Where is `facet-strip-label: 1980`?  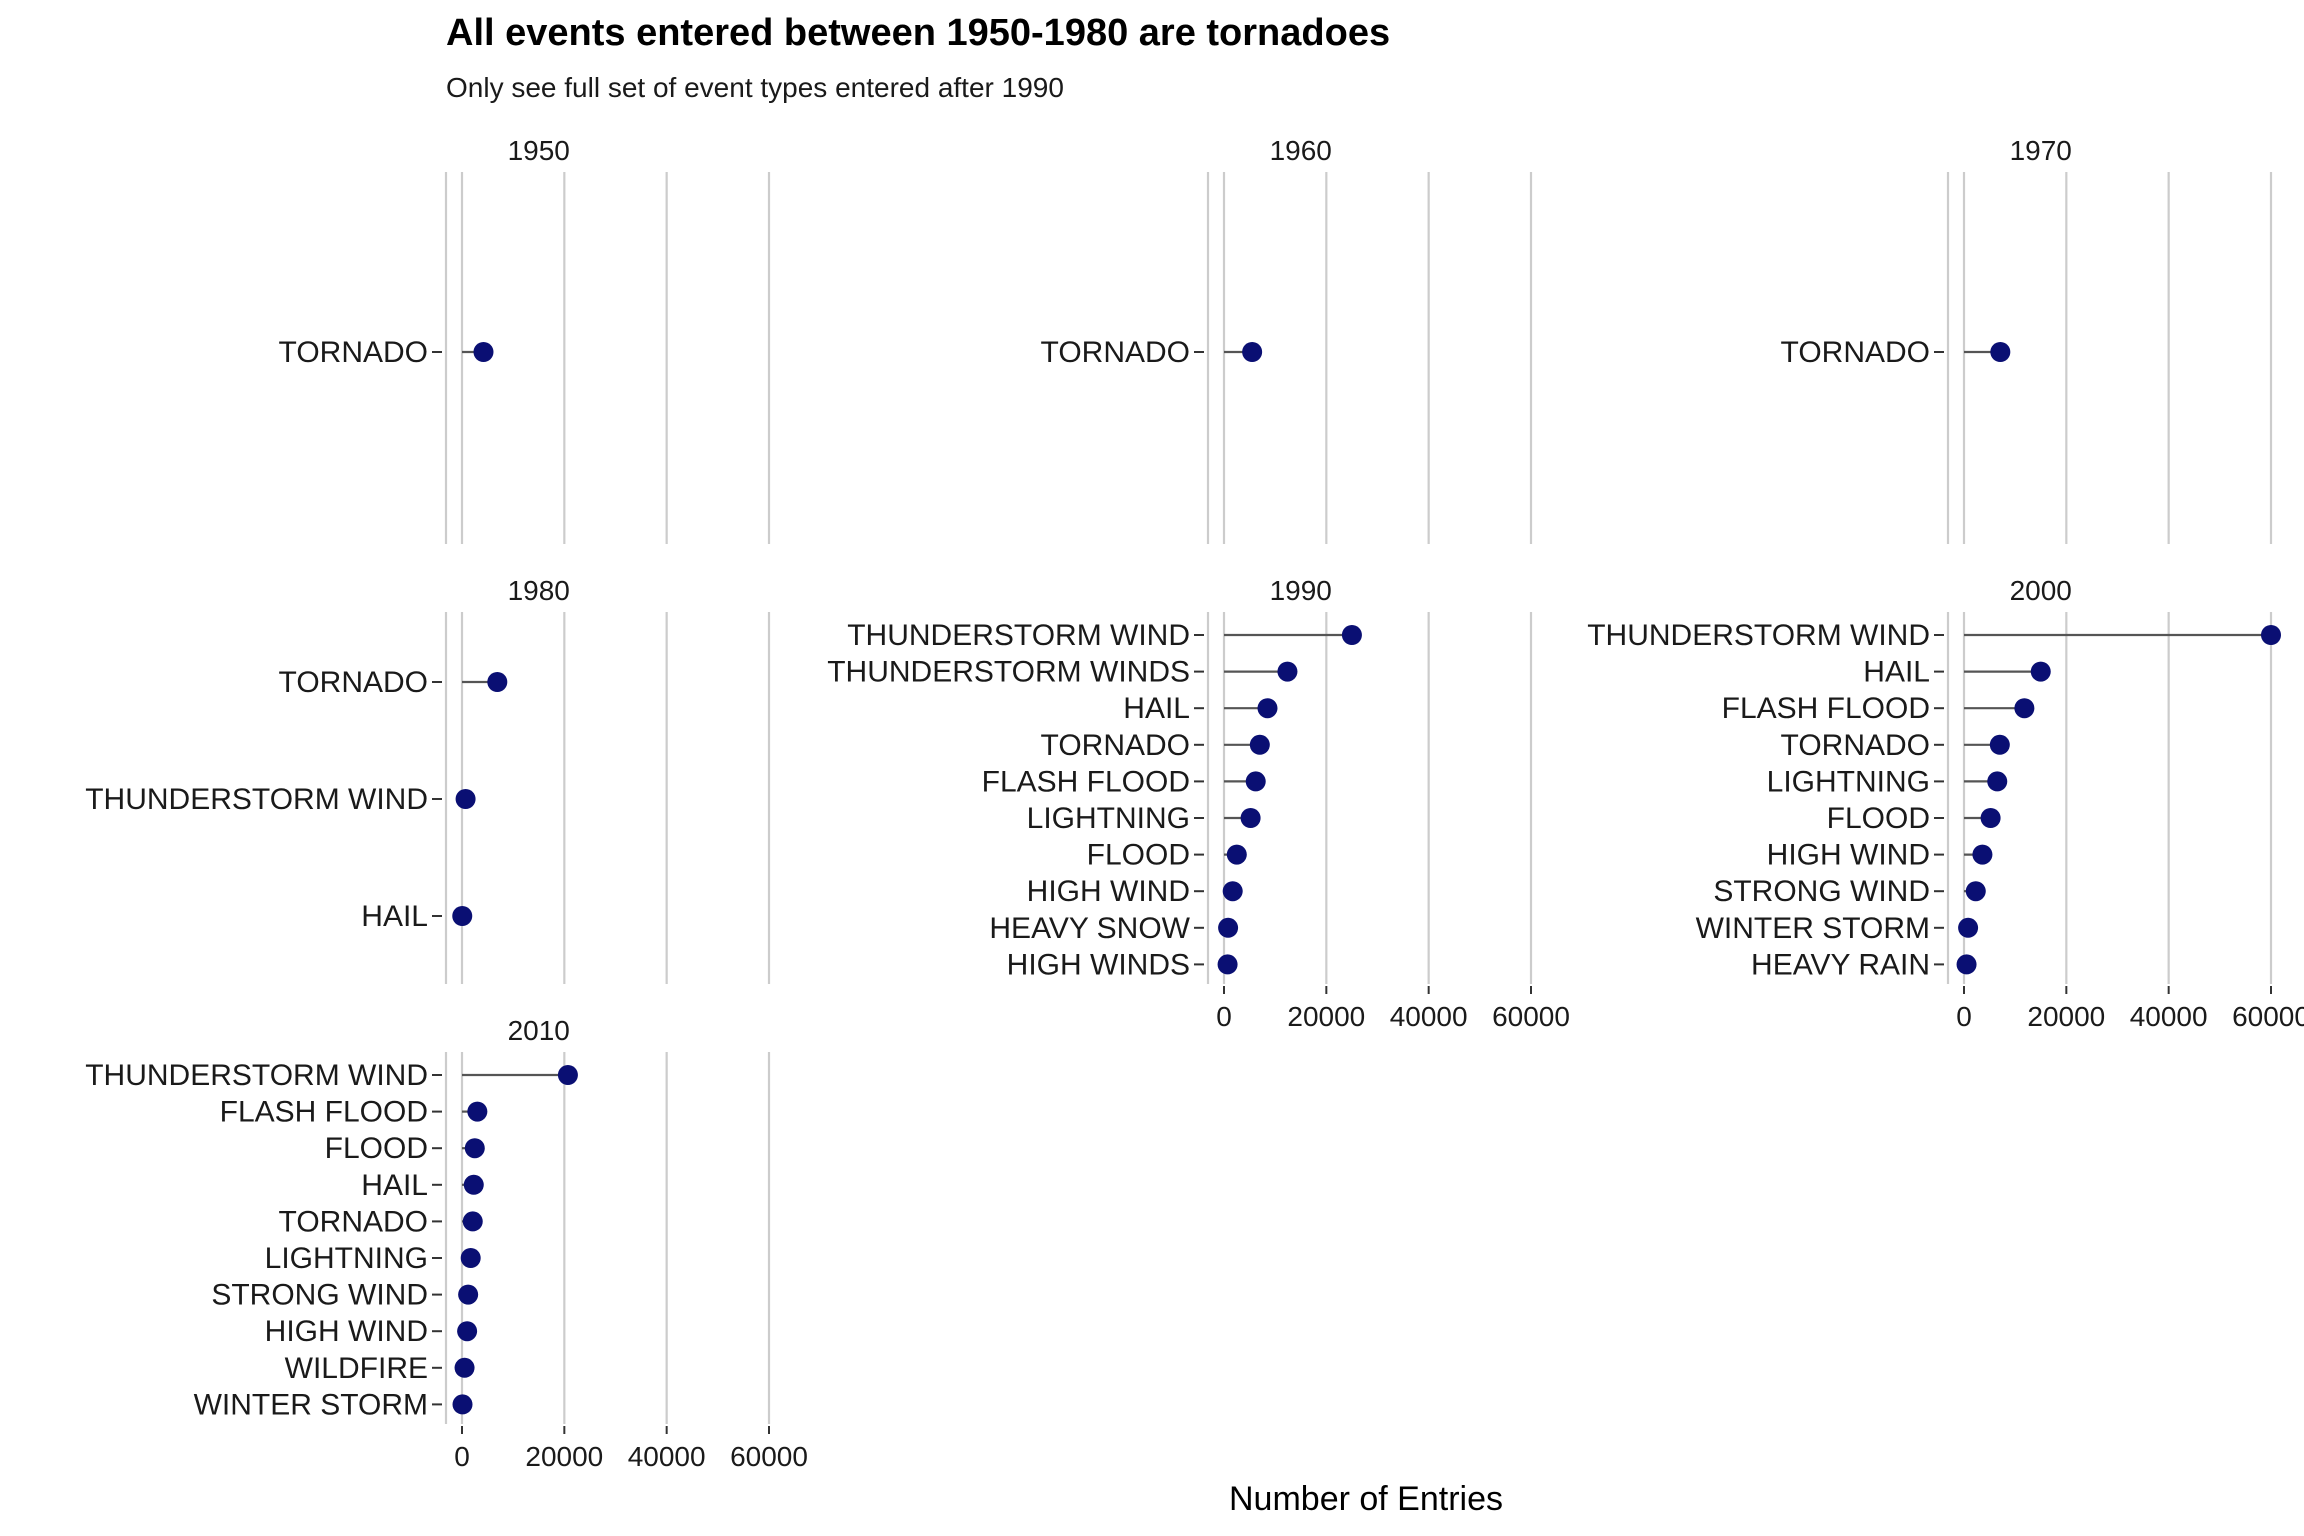 facet-strip-label: 1980 is located at coordinates (539, 590).